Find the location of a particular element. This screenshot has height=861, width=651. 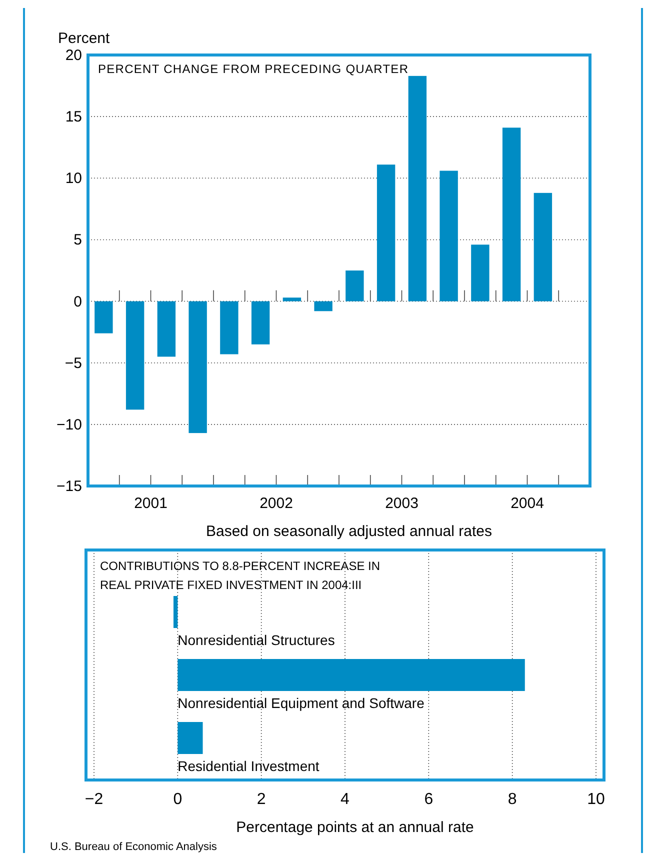

x-tick-label: 2002 is located at coordinates (276, 503).